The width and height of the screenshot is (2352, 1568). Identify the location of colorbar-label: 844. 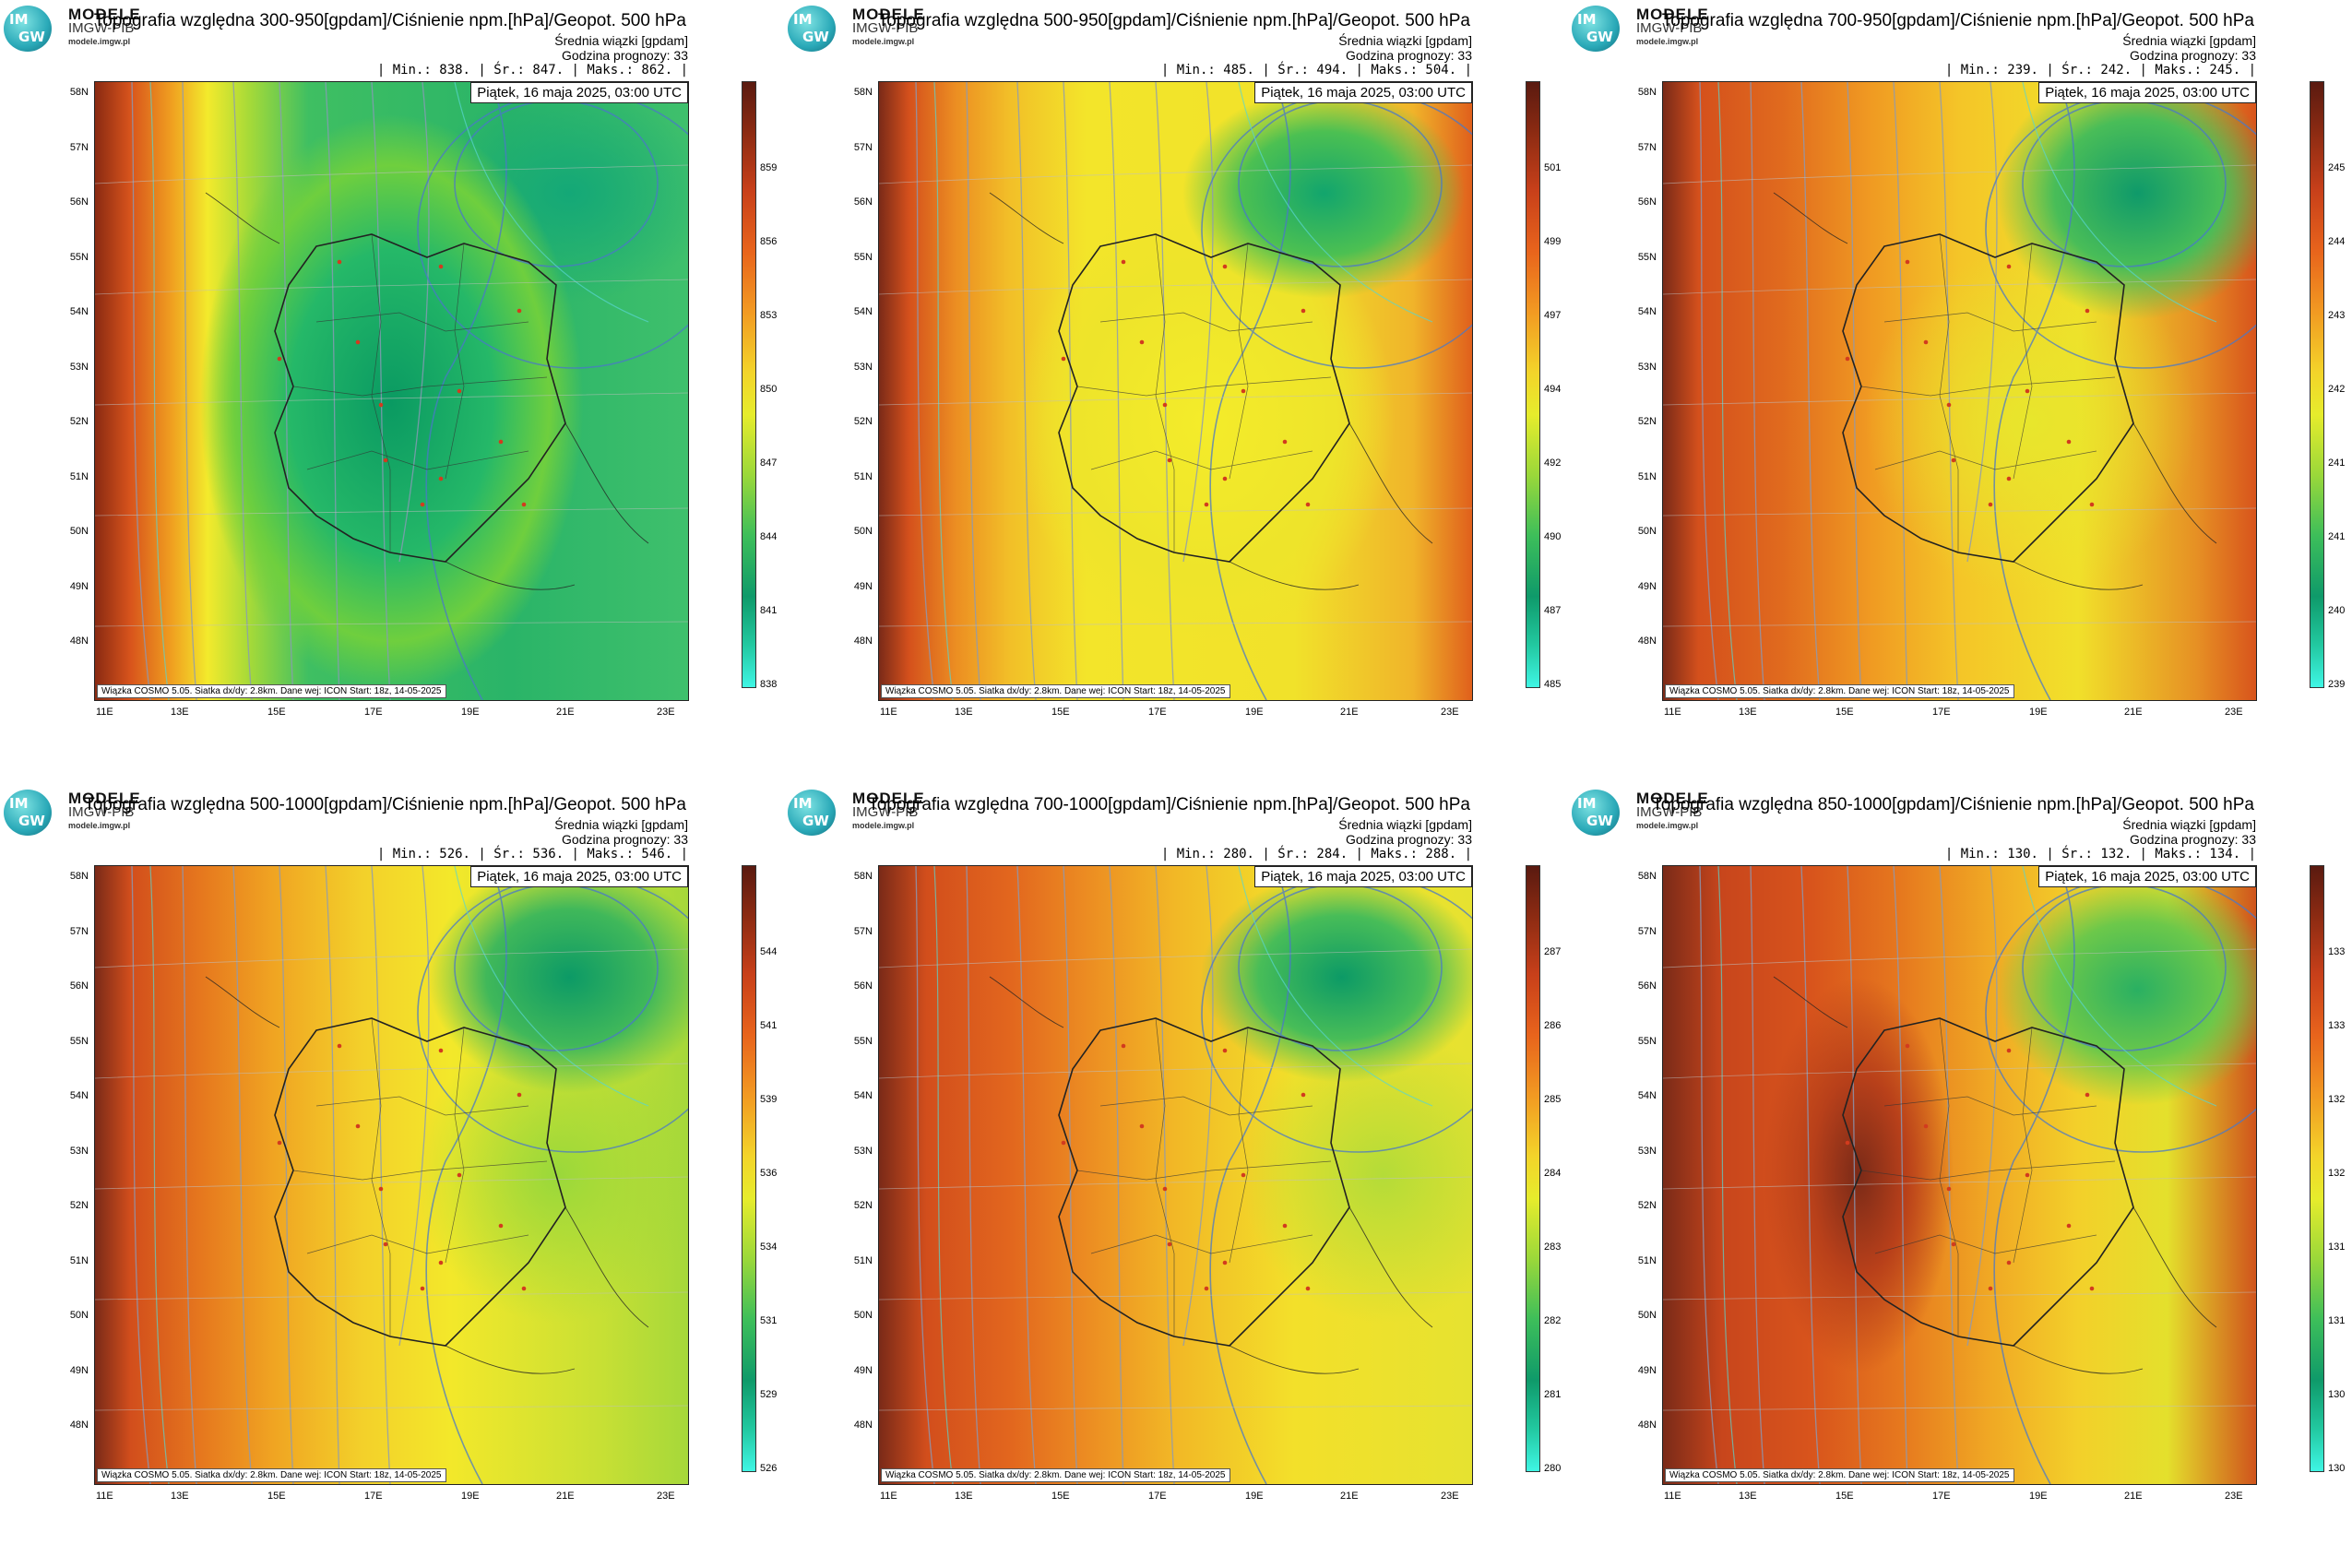
(769, 536).